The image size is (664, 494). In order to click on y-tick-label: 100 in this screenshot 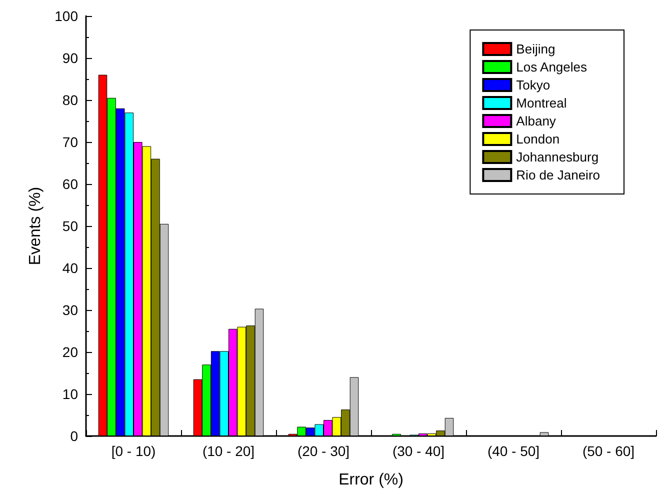, I will do `click(66, 16)`.